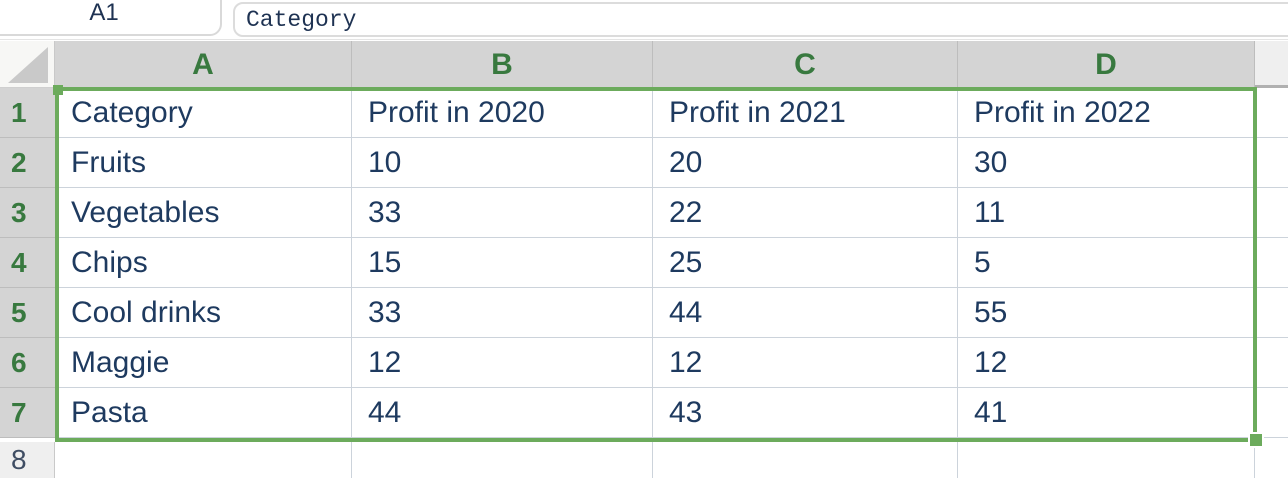 This screenshot has height=478, width=1288. I want to click on cell-C1-value: Profit in 2021, so click(757, 112).